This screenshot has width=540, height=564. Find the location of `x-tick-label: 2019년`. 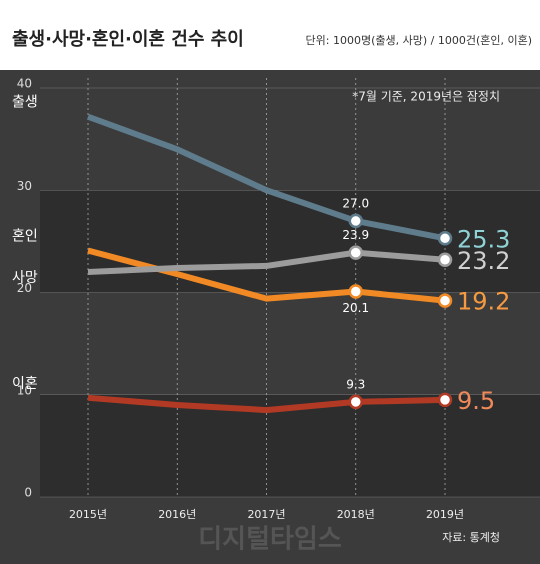

x-tick-label: 2019년 is located at coordinates (445, 514).